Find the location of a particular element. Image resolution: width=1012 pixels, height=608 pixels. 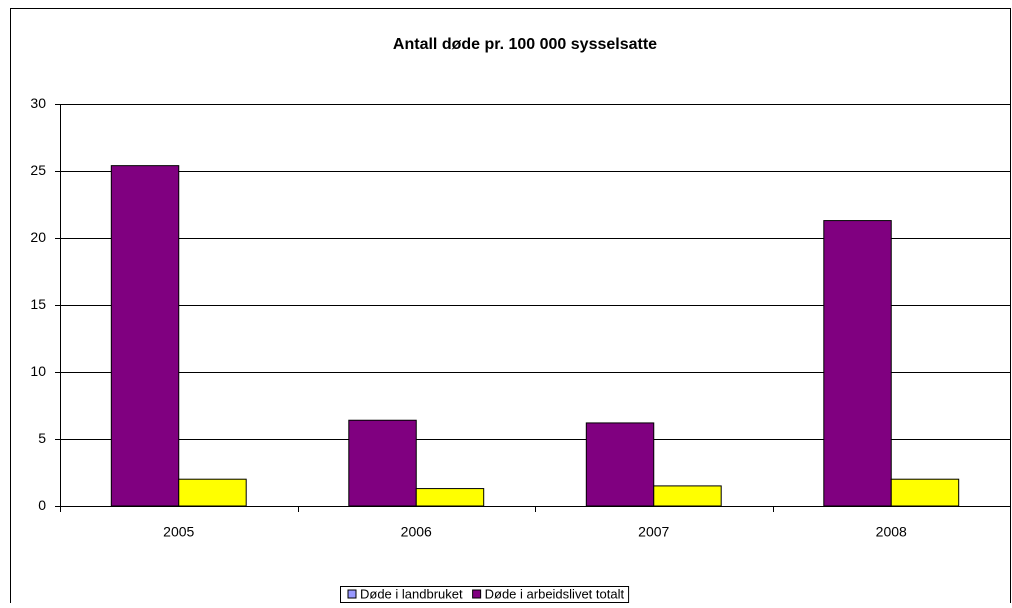

x-tick-label: 2006 is located at coordinates (416, 532).